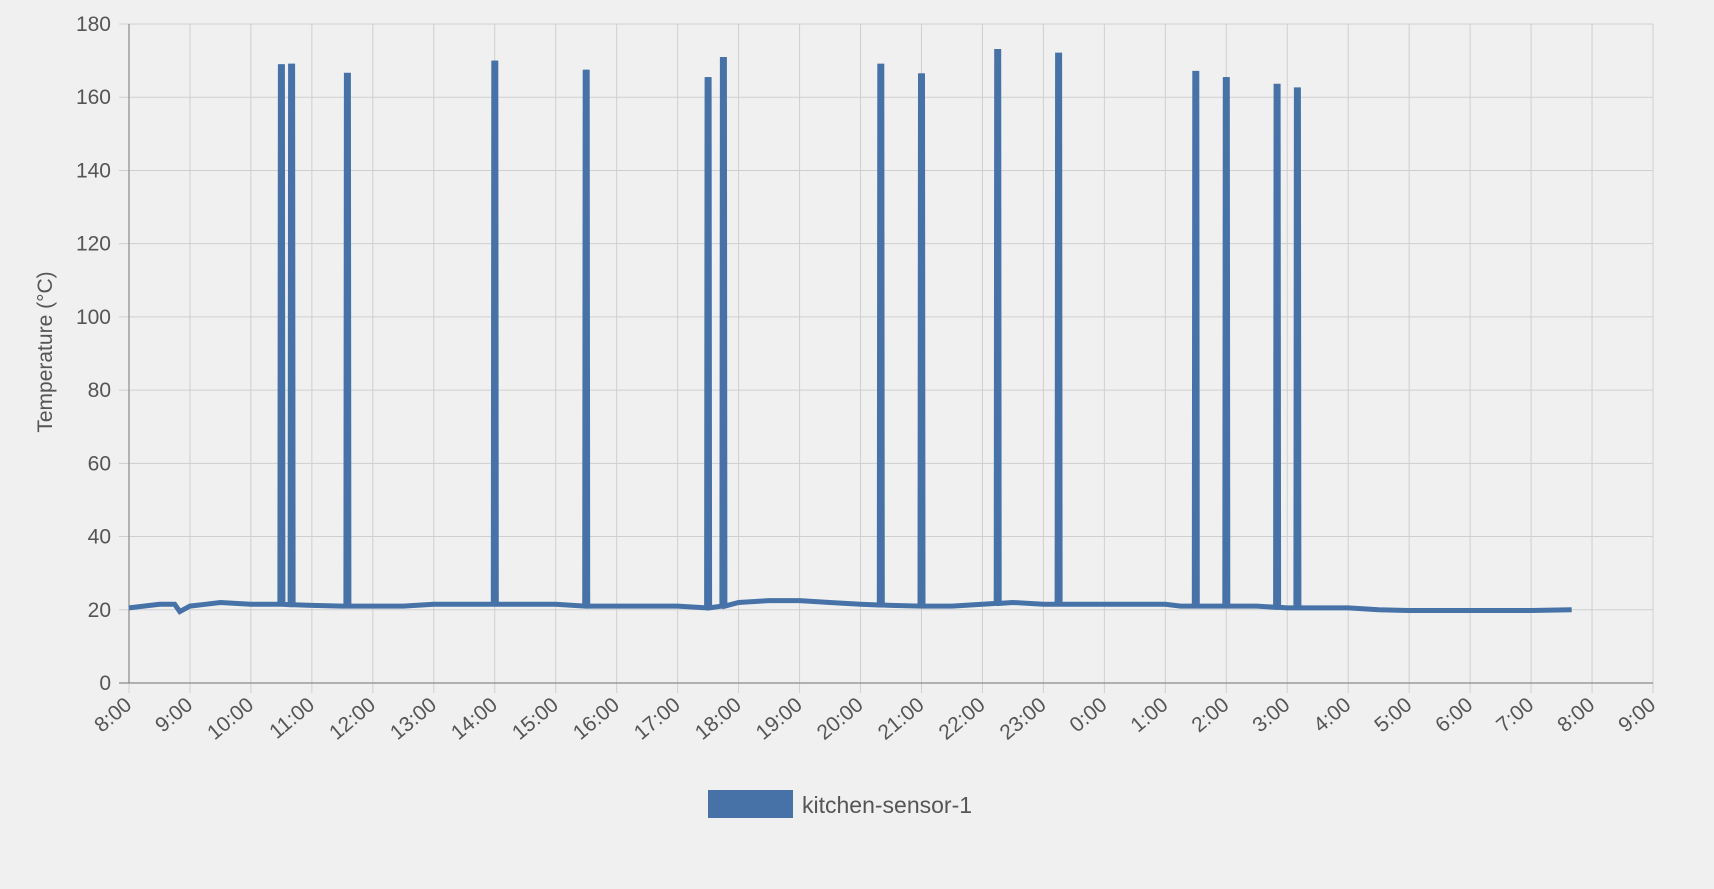 This screenshot has width=1714, height=889. What do you see at coordinates (93, 317) in the screenshot?
I see `y-tick-label-100: 100` at bounding box center [93, 317].